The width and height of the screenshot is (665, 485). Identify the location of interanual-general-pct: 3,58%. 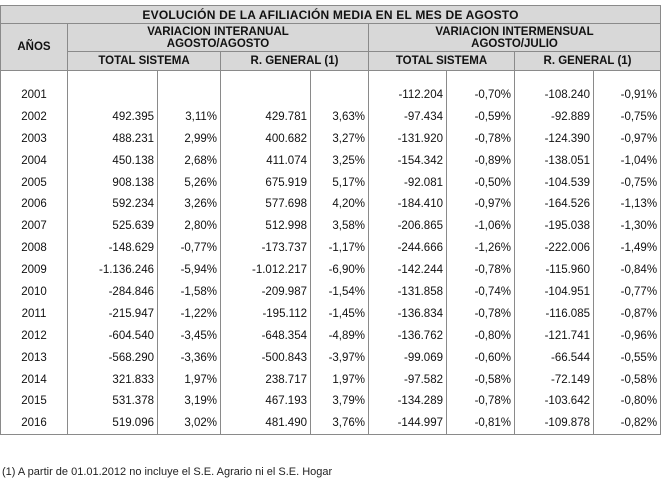
(339, 226).